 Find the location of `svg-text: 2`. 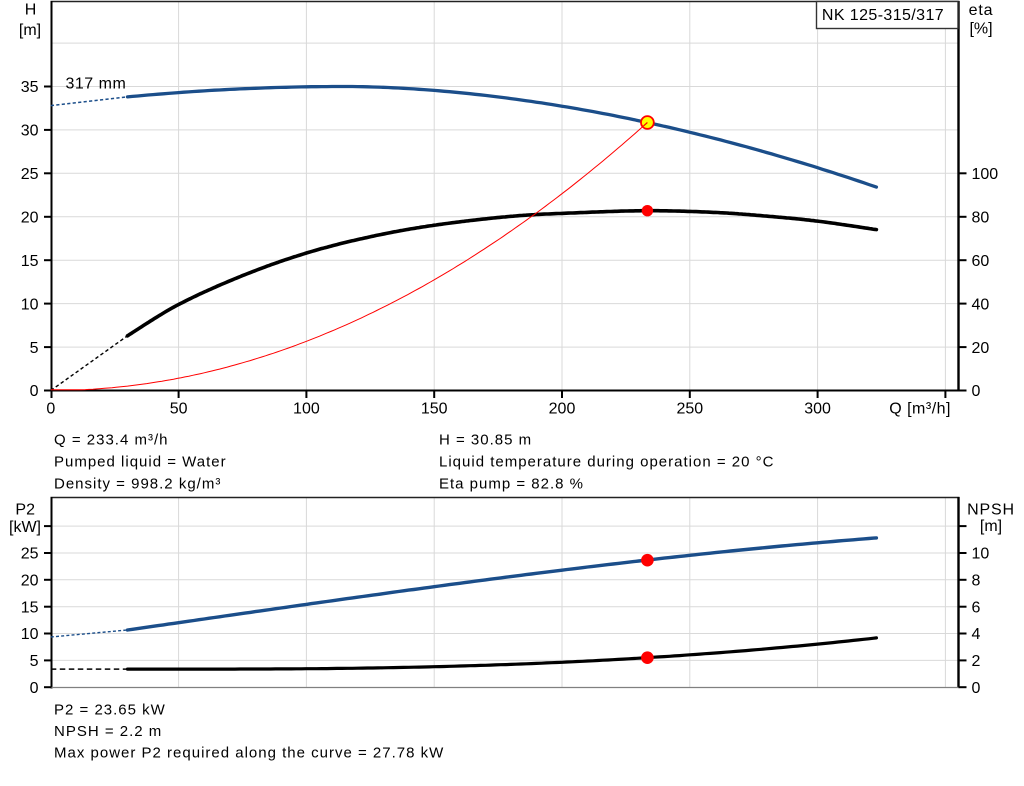

svg-text: 2 is located at coordinates (976, 661).